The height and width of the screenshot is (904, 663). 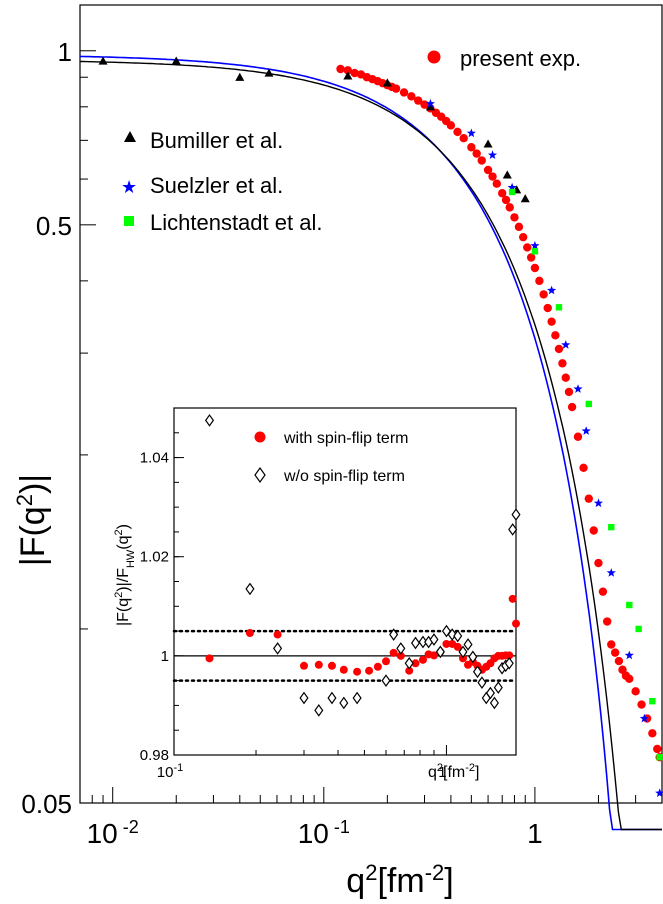 I want to click on inset-legend-marker-without-spin-flip, so click(x=260, y=475).